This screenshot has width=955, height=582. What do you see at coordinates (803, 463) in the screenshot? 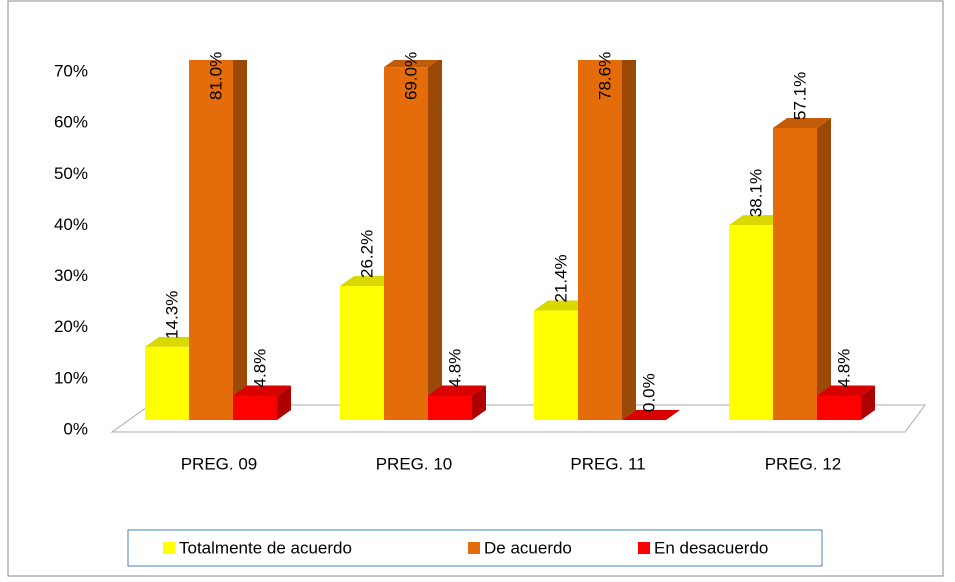
I see `x-tick-label: PREG. 12` at bounding box center [803, 463].